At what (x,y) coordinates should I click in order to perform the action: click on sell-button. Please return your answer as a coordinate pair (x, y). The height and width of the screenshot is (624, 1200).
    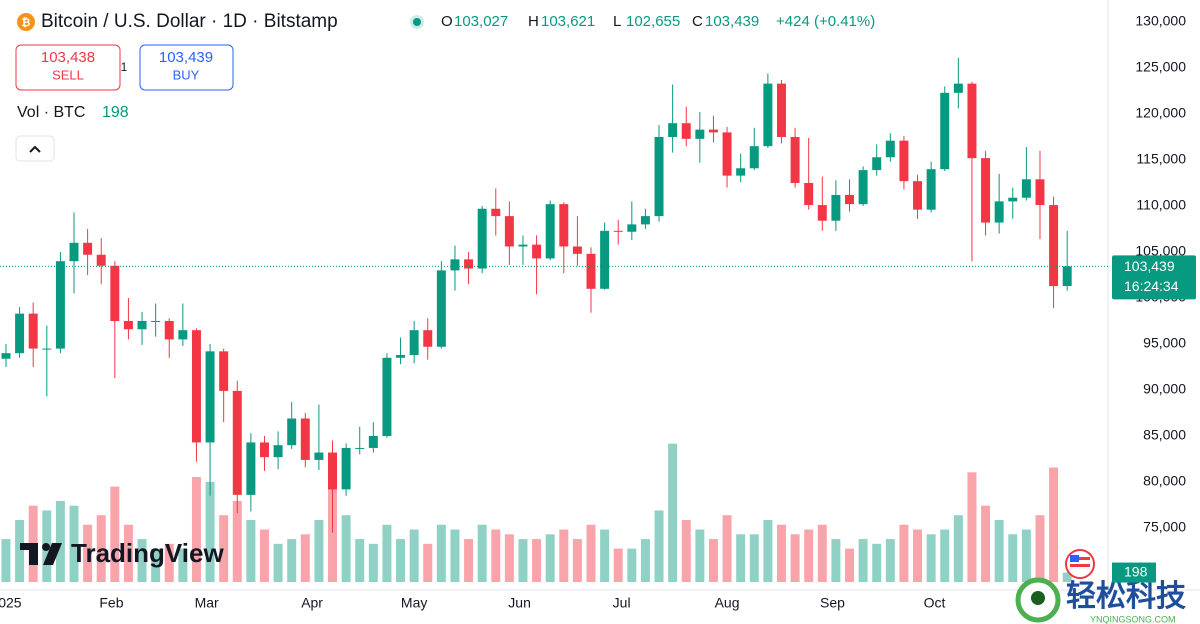
    Looking at the image, I should click on (68, 67).